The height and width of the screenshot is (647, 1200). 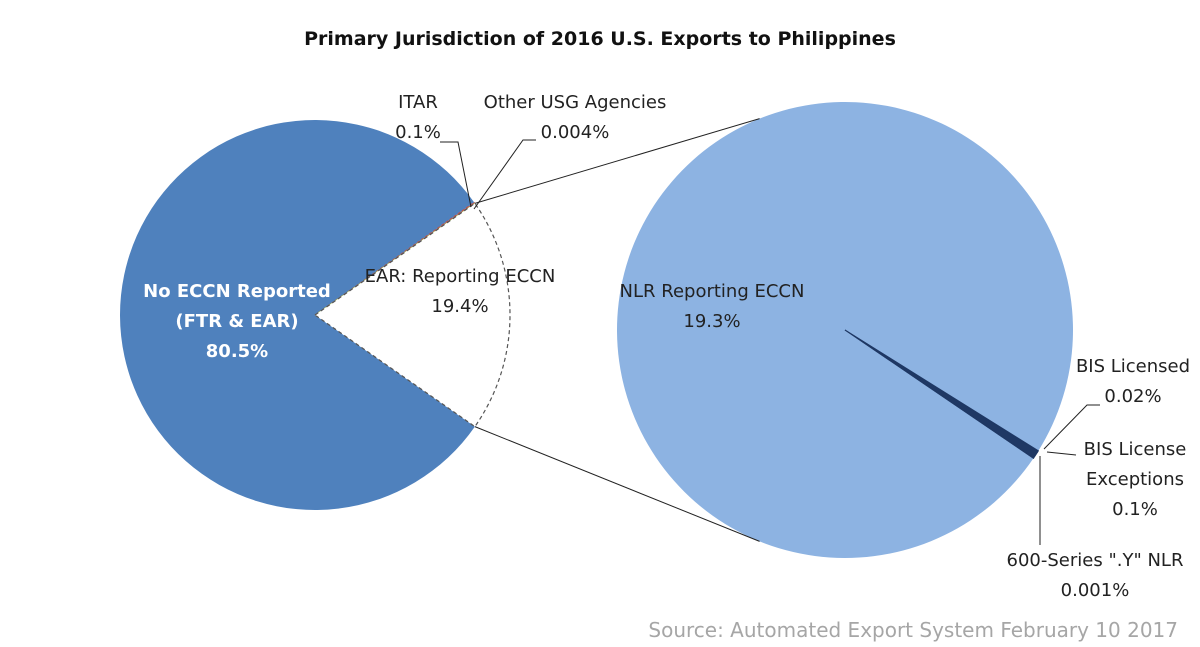 What do you see at coordinates (575, 102) in the screenshot?
I see `label-name: Other USG Agencies` at bounding box center [575, 102].